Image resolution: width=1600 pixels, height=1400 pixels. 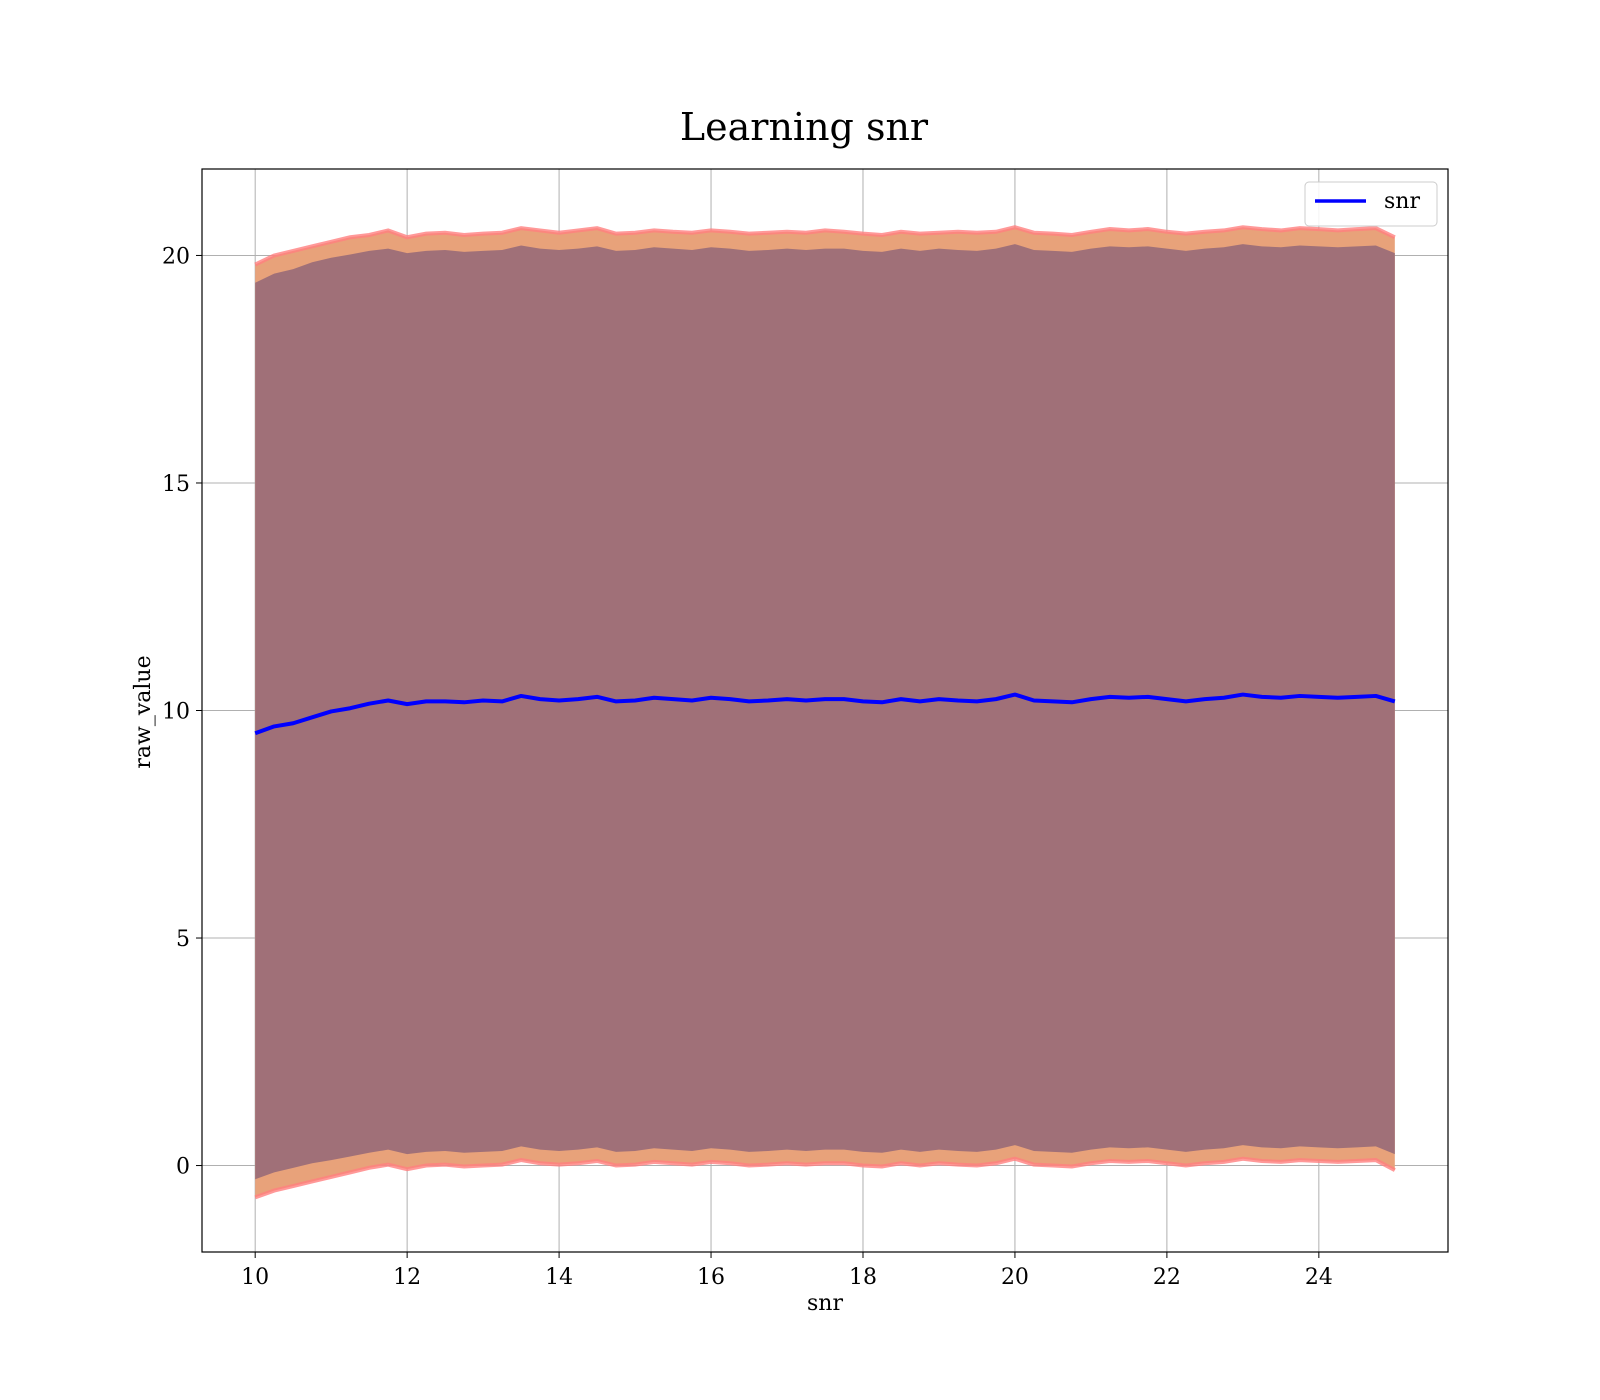 I want to click on legend: snr, so click(x=1371, y=204).